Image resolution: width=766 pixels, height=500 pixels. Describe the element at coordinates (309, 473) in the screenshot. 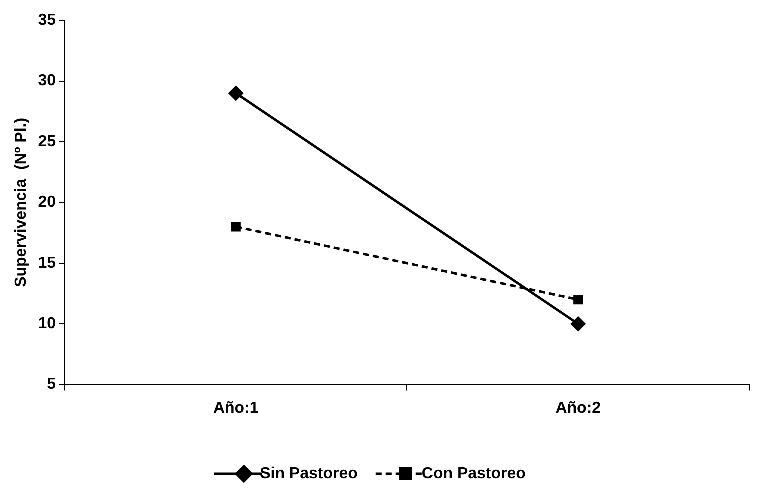

I see `legend-label: Sin Pastoreo` at that location.